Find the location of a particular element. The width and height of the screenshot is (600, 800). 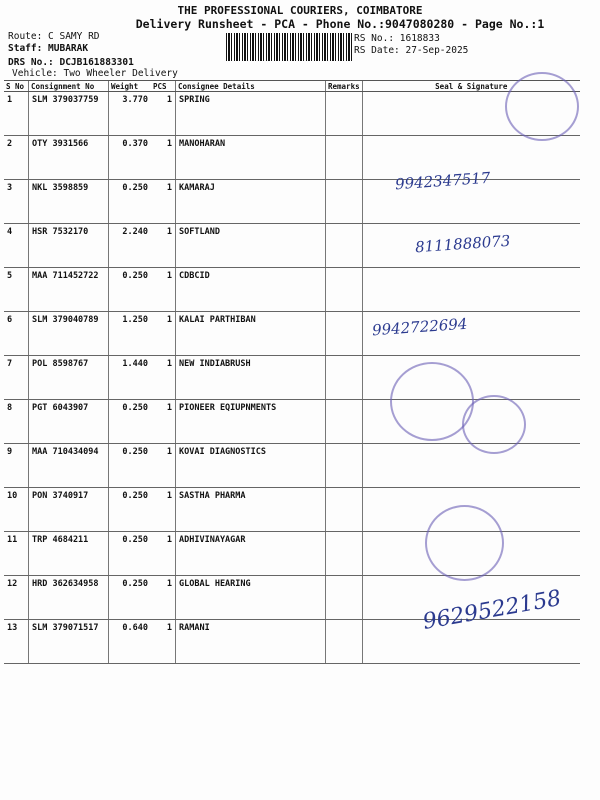

consignee-name: ADHIVINAYAGAR is located at coordinates (250, 553).